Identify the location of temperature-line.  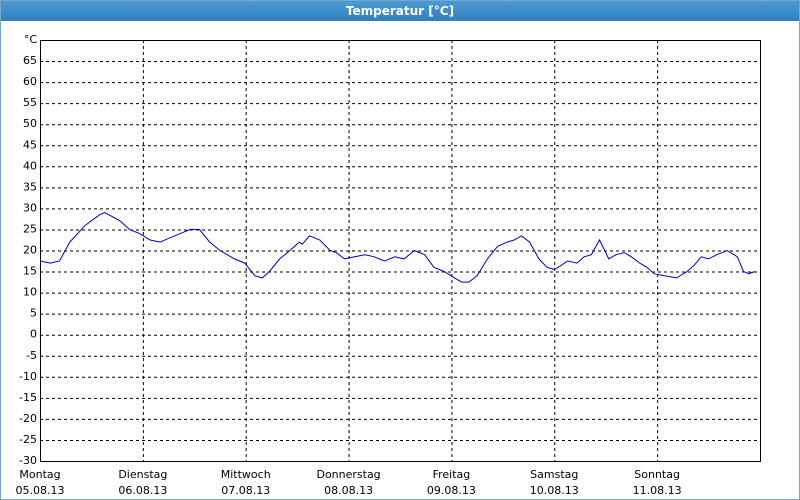
(397, 247).